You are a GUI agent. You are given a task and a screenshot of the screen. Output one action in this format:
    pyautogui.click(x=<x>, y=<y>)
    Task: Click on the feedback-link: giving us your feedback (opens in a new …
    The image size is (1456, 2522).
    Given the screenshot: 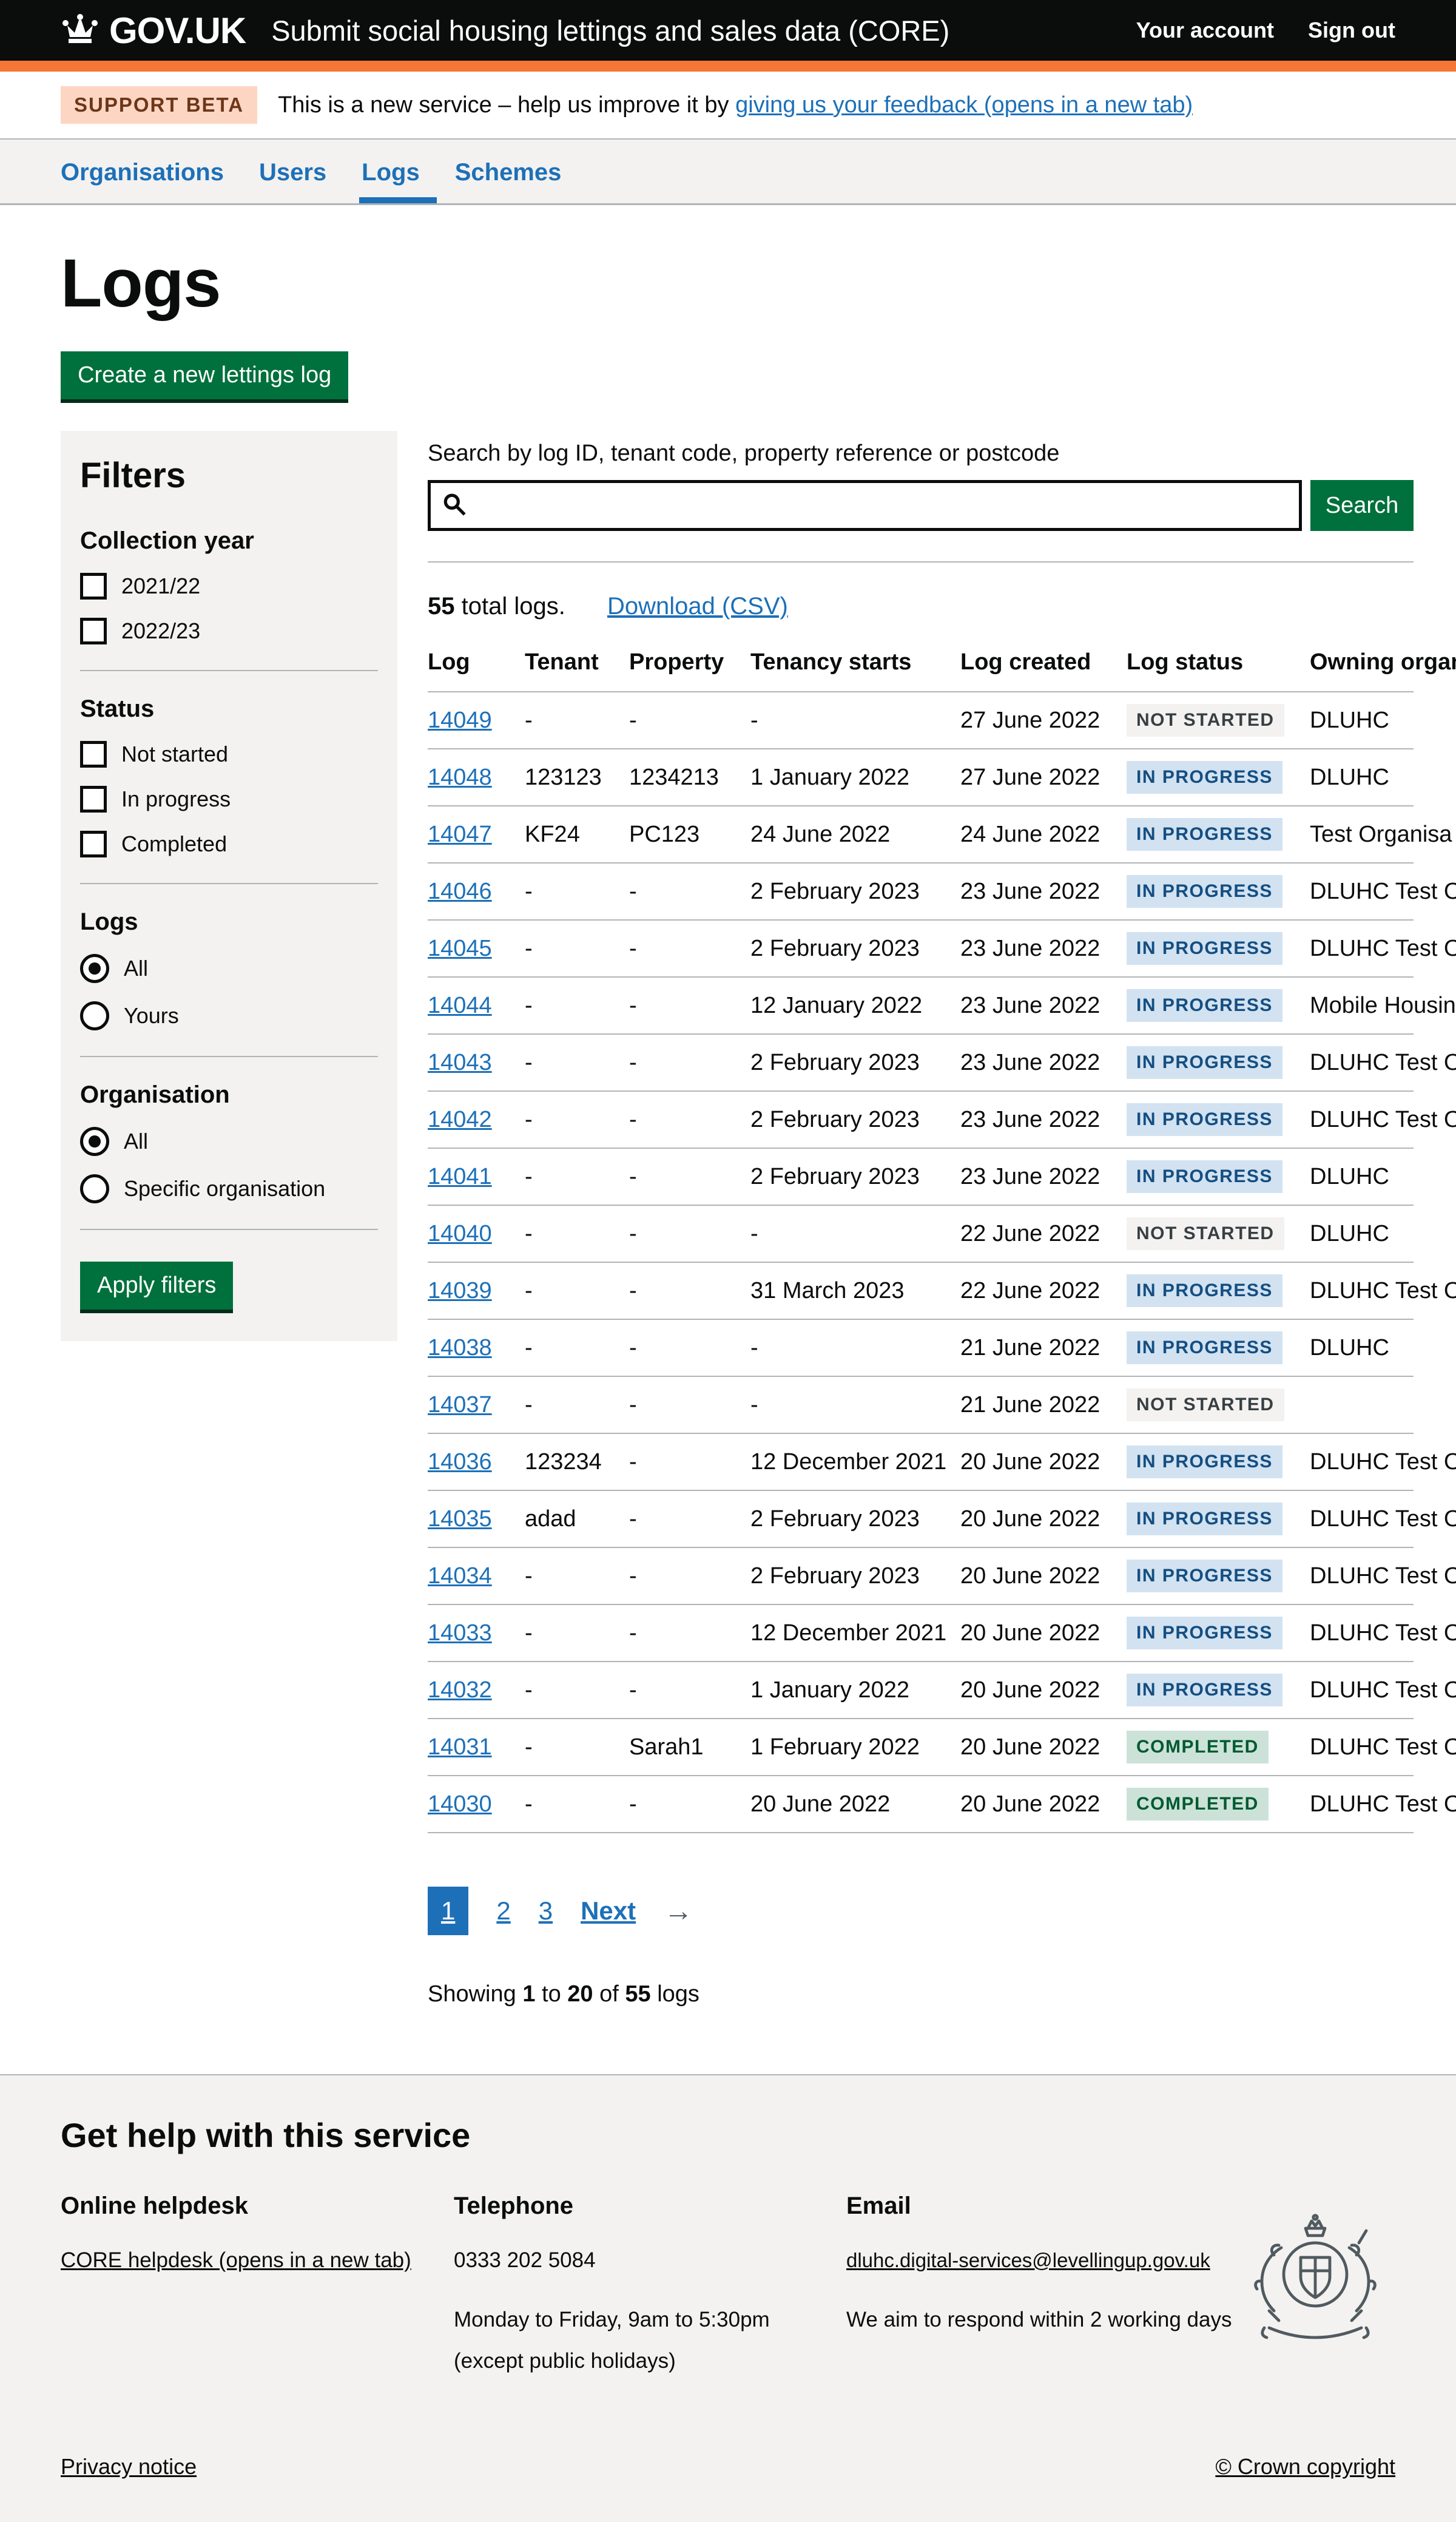 What is the action you would take?
    pyautogui.click(x=964, y=105)
    